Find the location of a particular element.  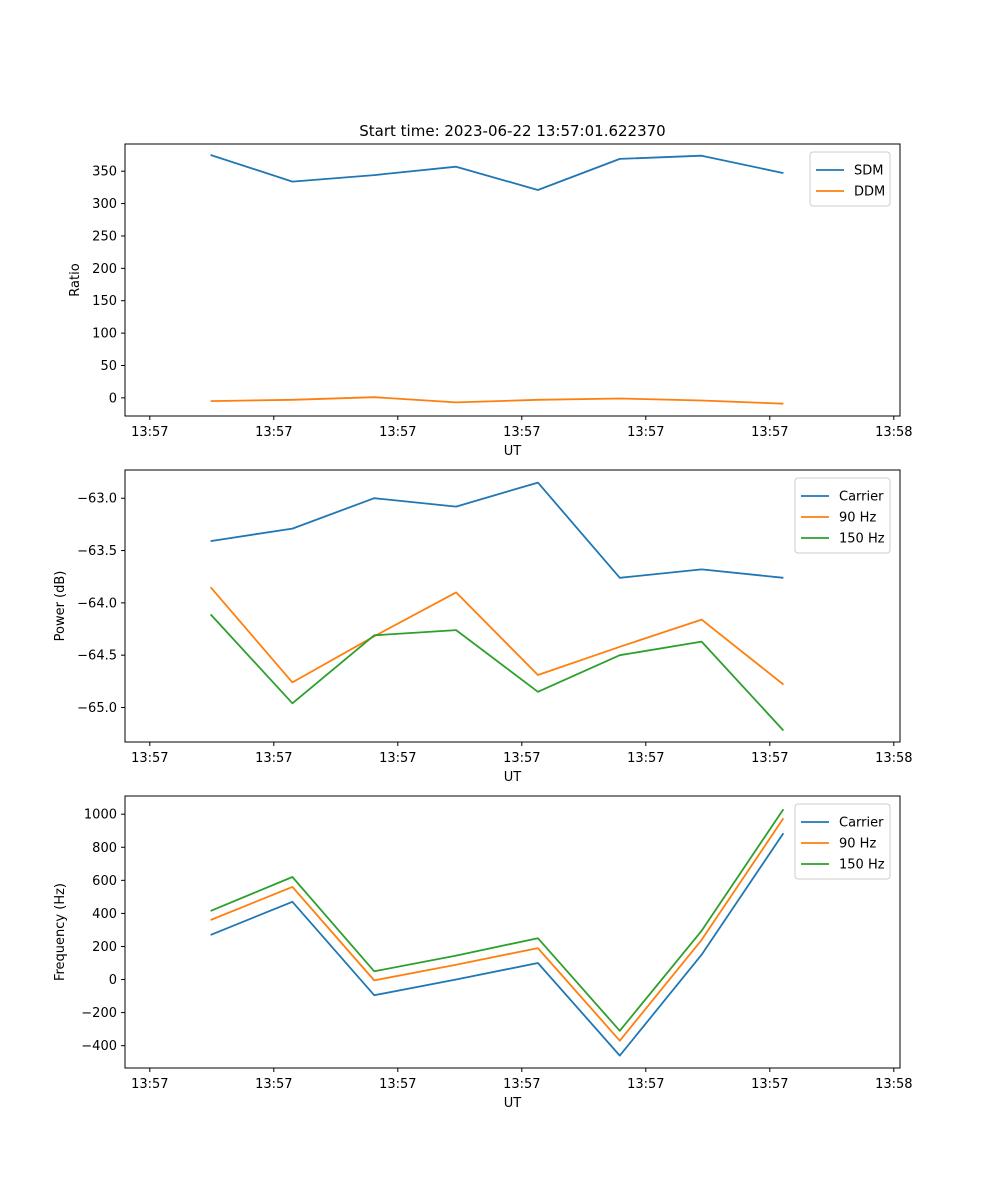

y-tick-label: −64.0 is located at coordinates (97, 603).